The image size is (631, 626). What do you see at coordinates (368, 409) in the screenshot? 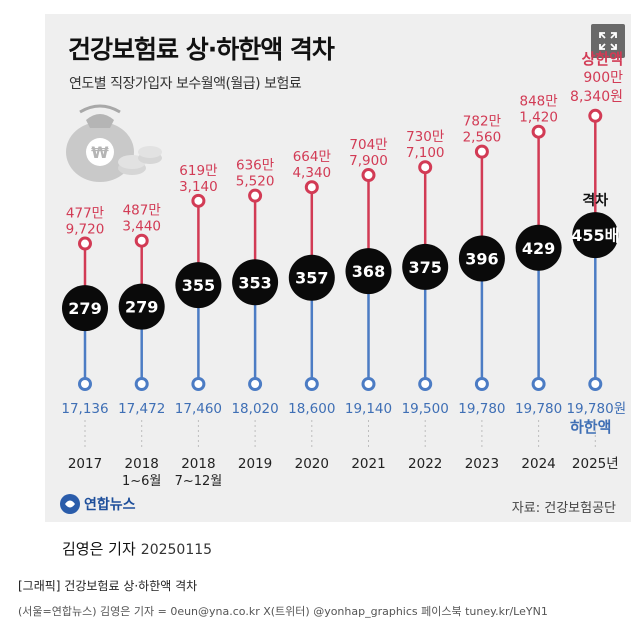
I see `lower-label: 19,140` at bounding box center [368, 409].